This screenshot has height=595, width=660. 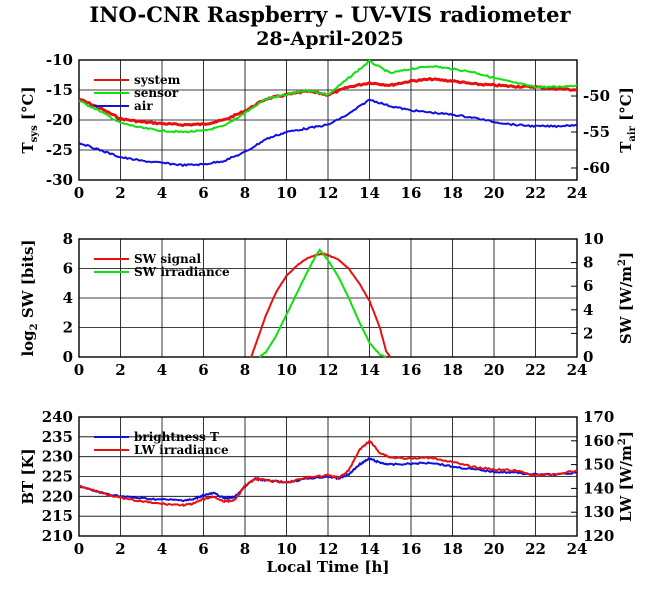 What do you see at coordinates (57, 417) in the screenshot?
I see `y-tick-label-left: 240` at bounding box center [57, 417].